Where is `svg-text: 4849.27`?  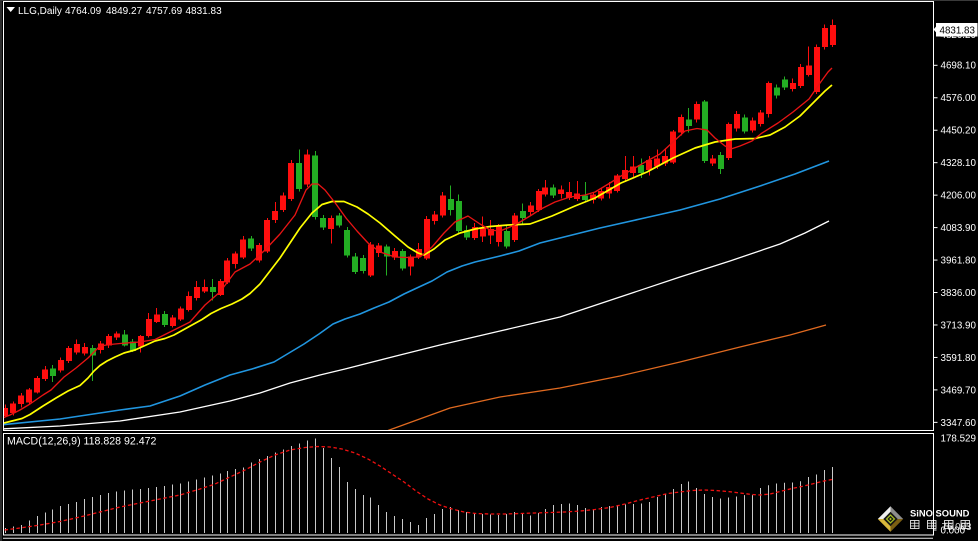
svg-text: 4849.27 is located at coordinates (124, 11).